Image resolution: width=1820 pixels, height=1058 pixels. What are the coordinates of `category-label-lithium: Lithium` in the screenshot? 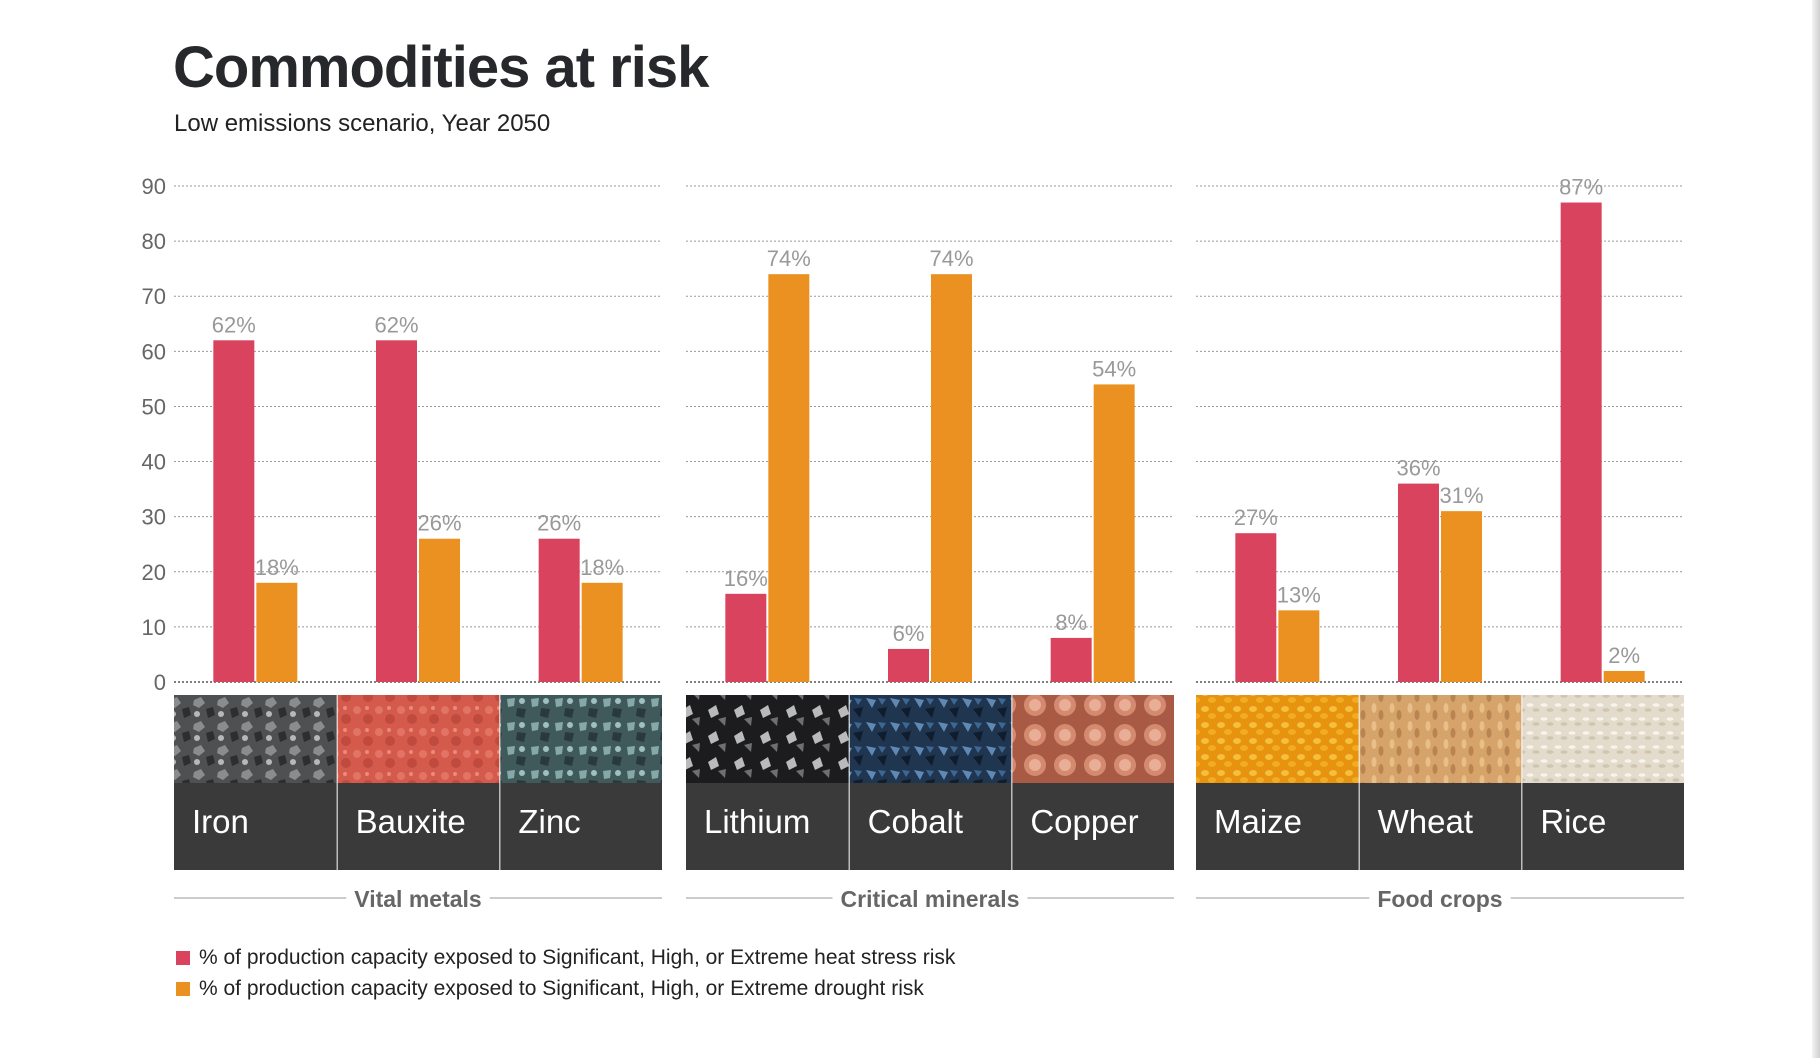 It's located at (757, 821).